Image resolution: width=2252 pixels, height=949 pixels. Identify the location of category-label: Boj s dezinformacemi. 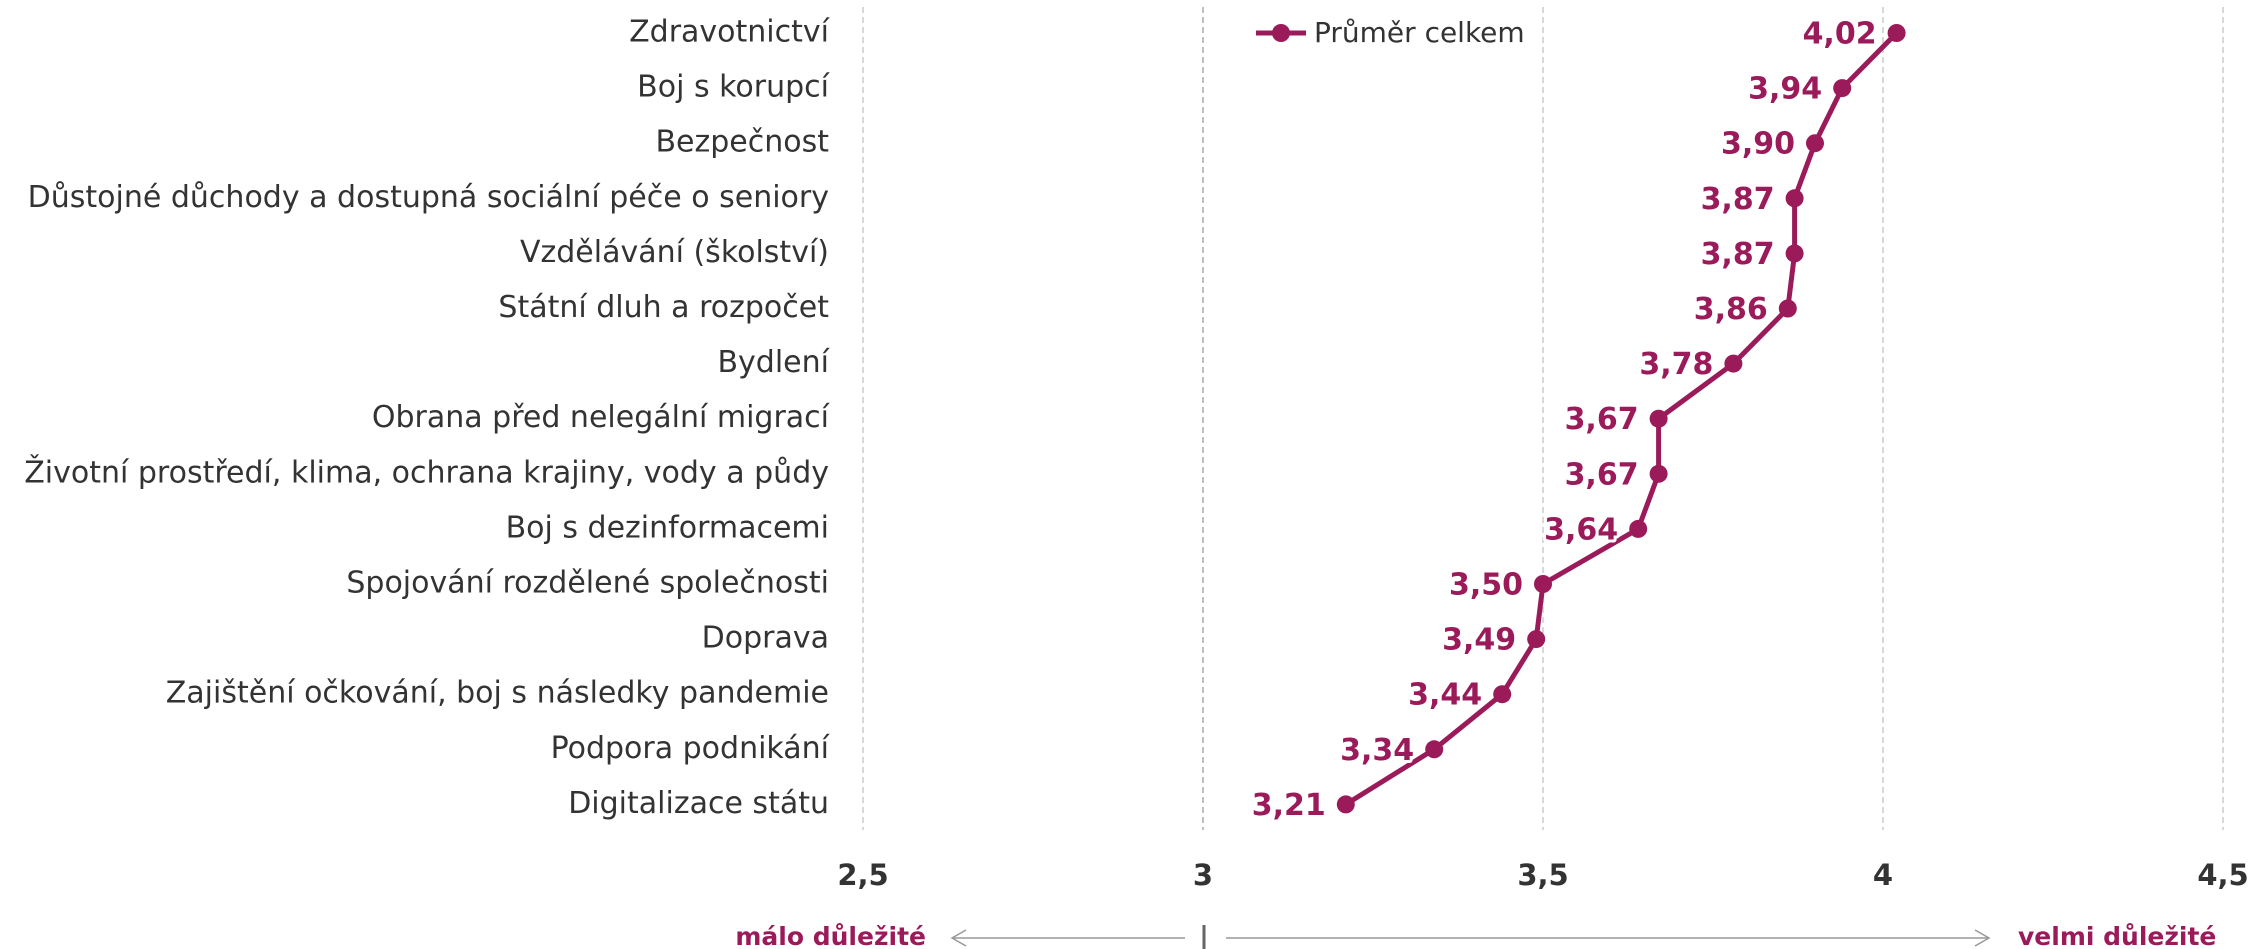
(667, 527).